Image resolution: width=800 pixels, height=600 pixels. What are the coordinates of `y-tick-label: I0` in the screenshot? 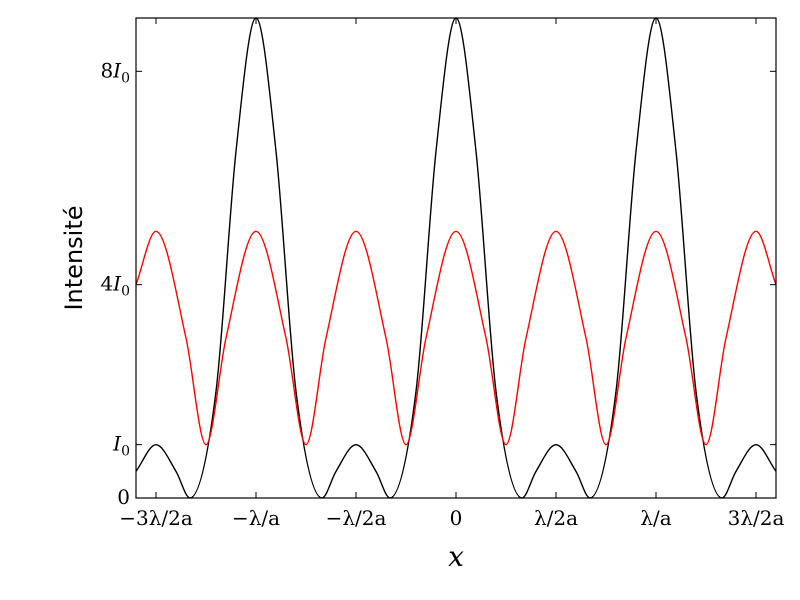 It's located at (121, 446).